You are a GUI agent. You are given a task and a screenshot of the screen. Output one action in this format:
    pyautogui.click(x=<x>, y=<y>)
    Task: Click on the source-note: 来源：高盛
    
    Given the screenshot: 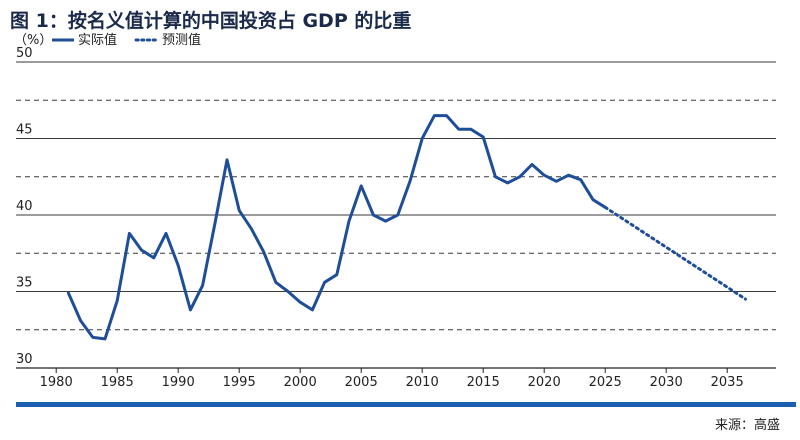 What is the action you would take?
    pyautogui.click(x=747, y=425)
    